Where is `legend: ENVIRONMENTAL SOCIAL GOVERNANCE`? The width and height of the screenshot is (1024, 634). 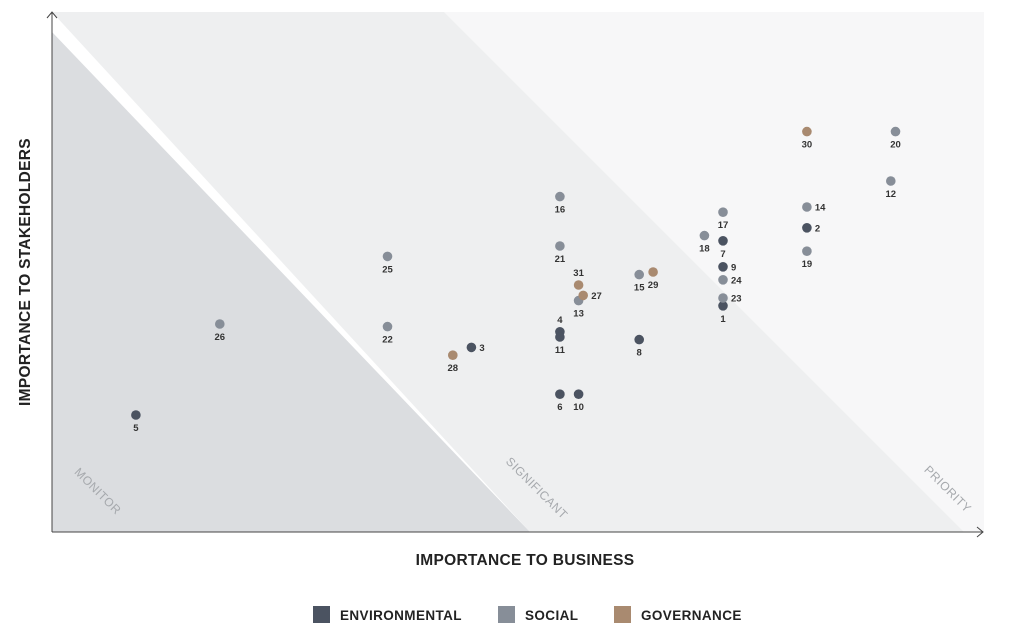 legend: ENVIRONMENTAL SOCIAL GOVERNANCE is located at coordinates (527, 614).